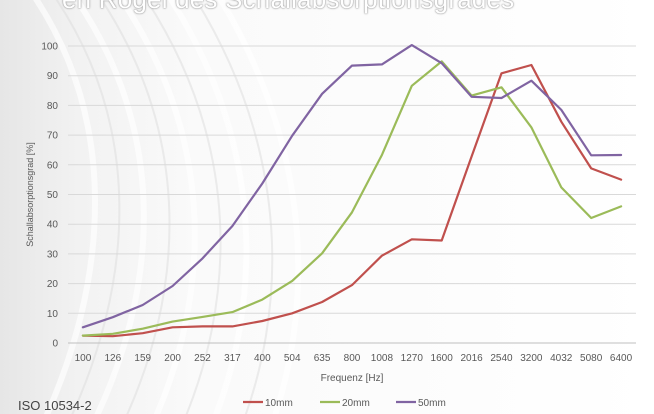 Image resolution: width=654 pixels, height=414 pixels. Describe the element at coordinates (53, 225) in the screenshot. I see `y-tick-label: 40` at that location.